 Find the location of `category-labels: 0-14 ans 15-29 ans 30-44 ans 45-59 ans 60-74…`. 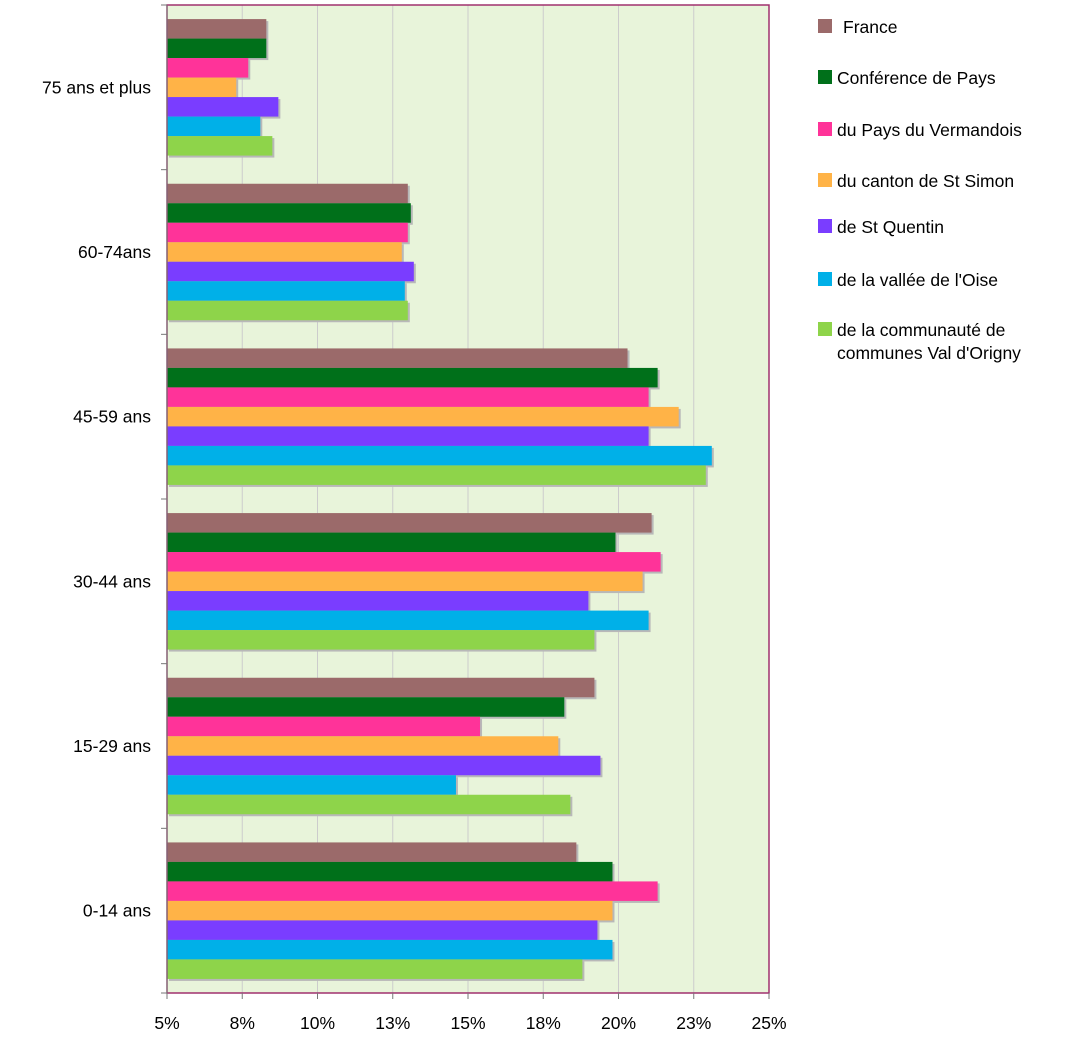

category-labels: 0-14 ans 15-29 ans 30-44 ans 45-59 ans 60-74… is located at coordinates (96, 498).